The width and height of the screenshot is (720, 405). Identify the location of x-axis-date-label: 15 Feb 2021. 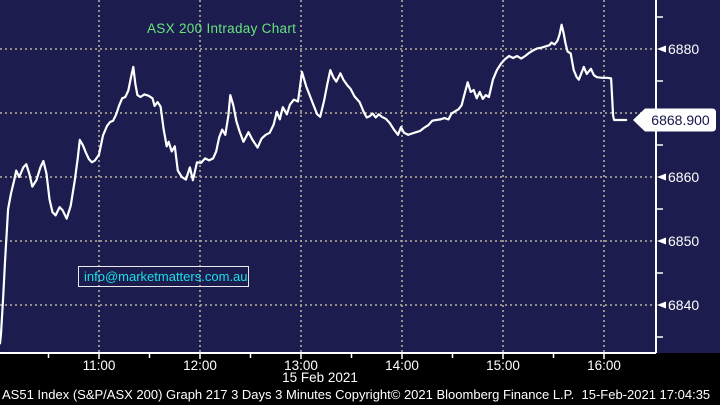
(320, 377).